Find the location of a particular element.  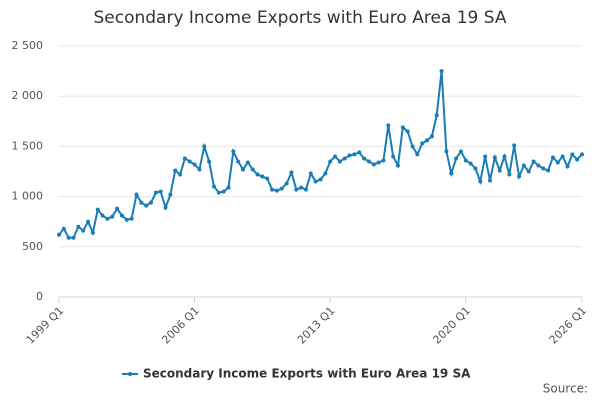

y-tick-label: 2 500 is located at coordinates (28, 45).